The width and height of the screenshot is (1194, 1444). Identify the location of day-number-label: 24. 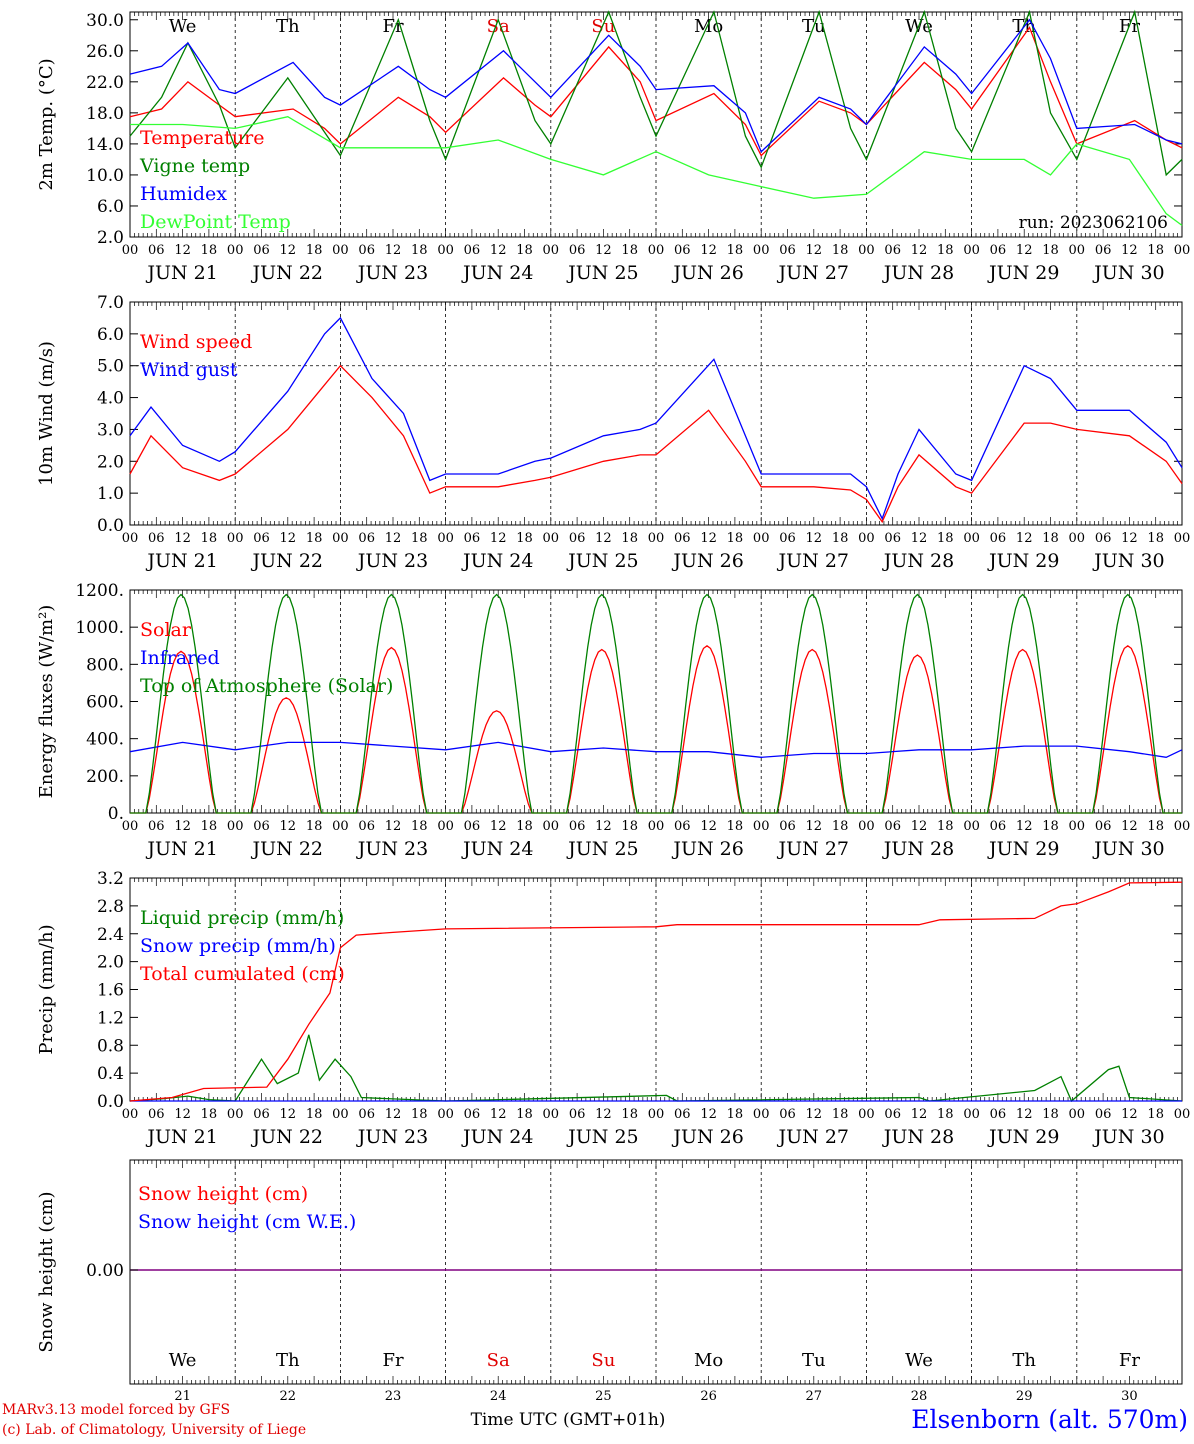
(498, 1396).